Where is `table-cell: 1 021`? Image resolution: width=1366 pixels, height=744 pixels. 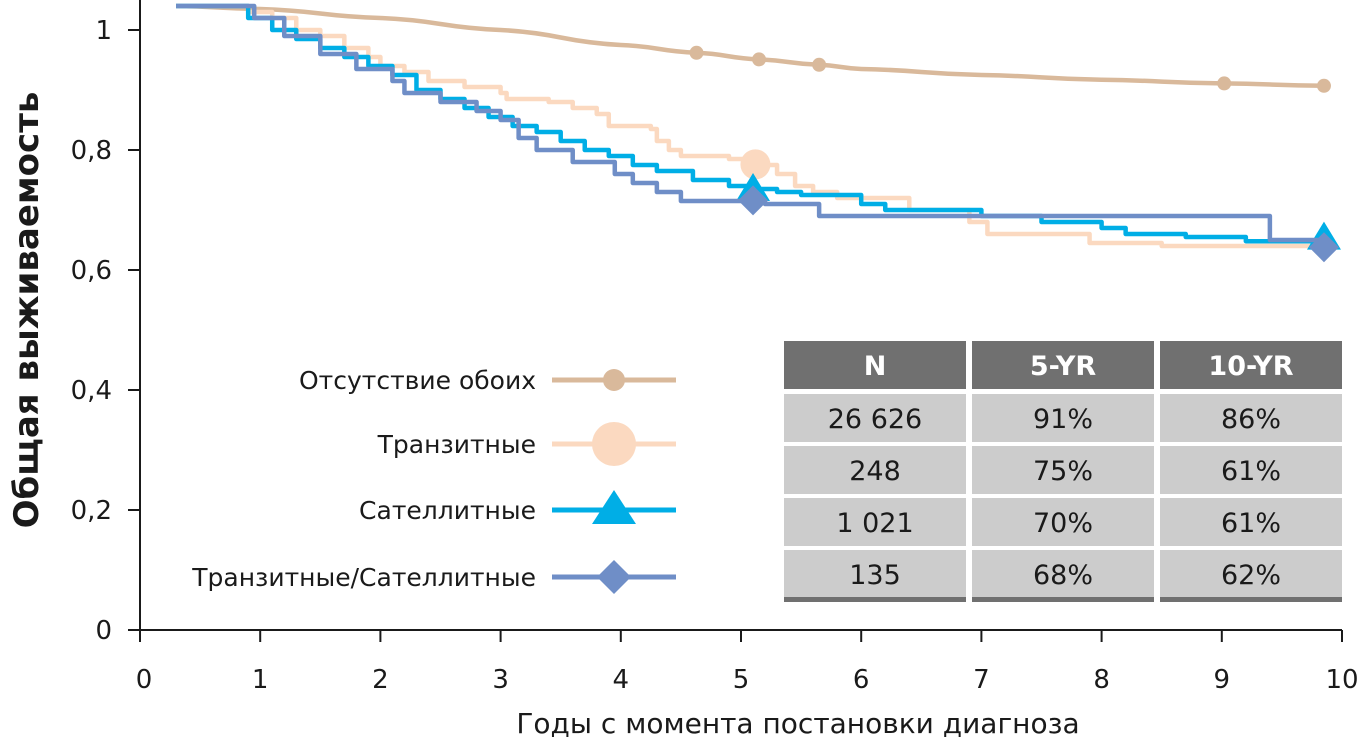 table-cell: 1 021 is located at coordinates (874, 523).